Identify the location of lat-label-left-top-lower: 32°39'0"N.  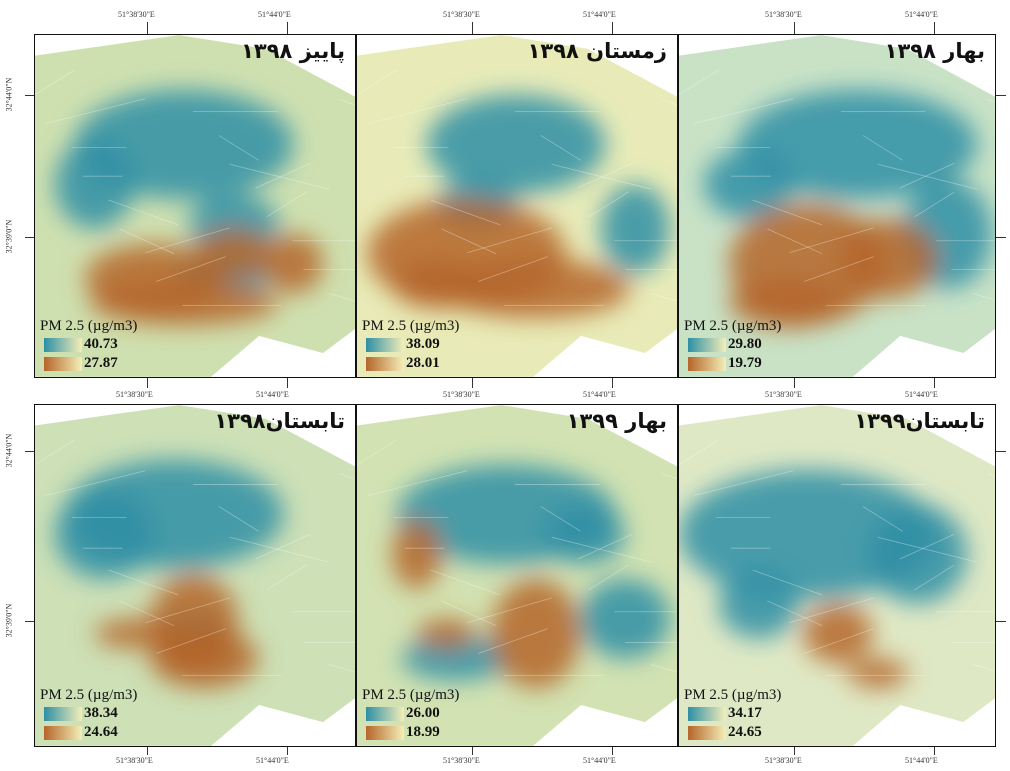
(9, 236).